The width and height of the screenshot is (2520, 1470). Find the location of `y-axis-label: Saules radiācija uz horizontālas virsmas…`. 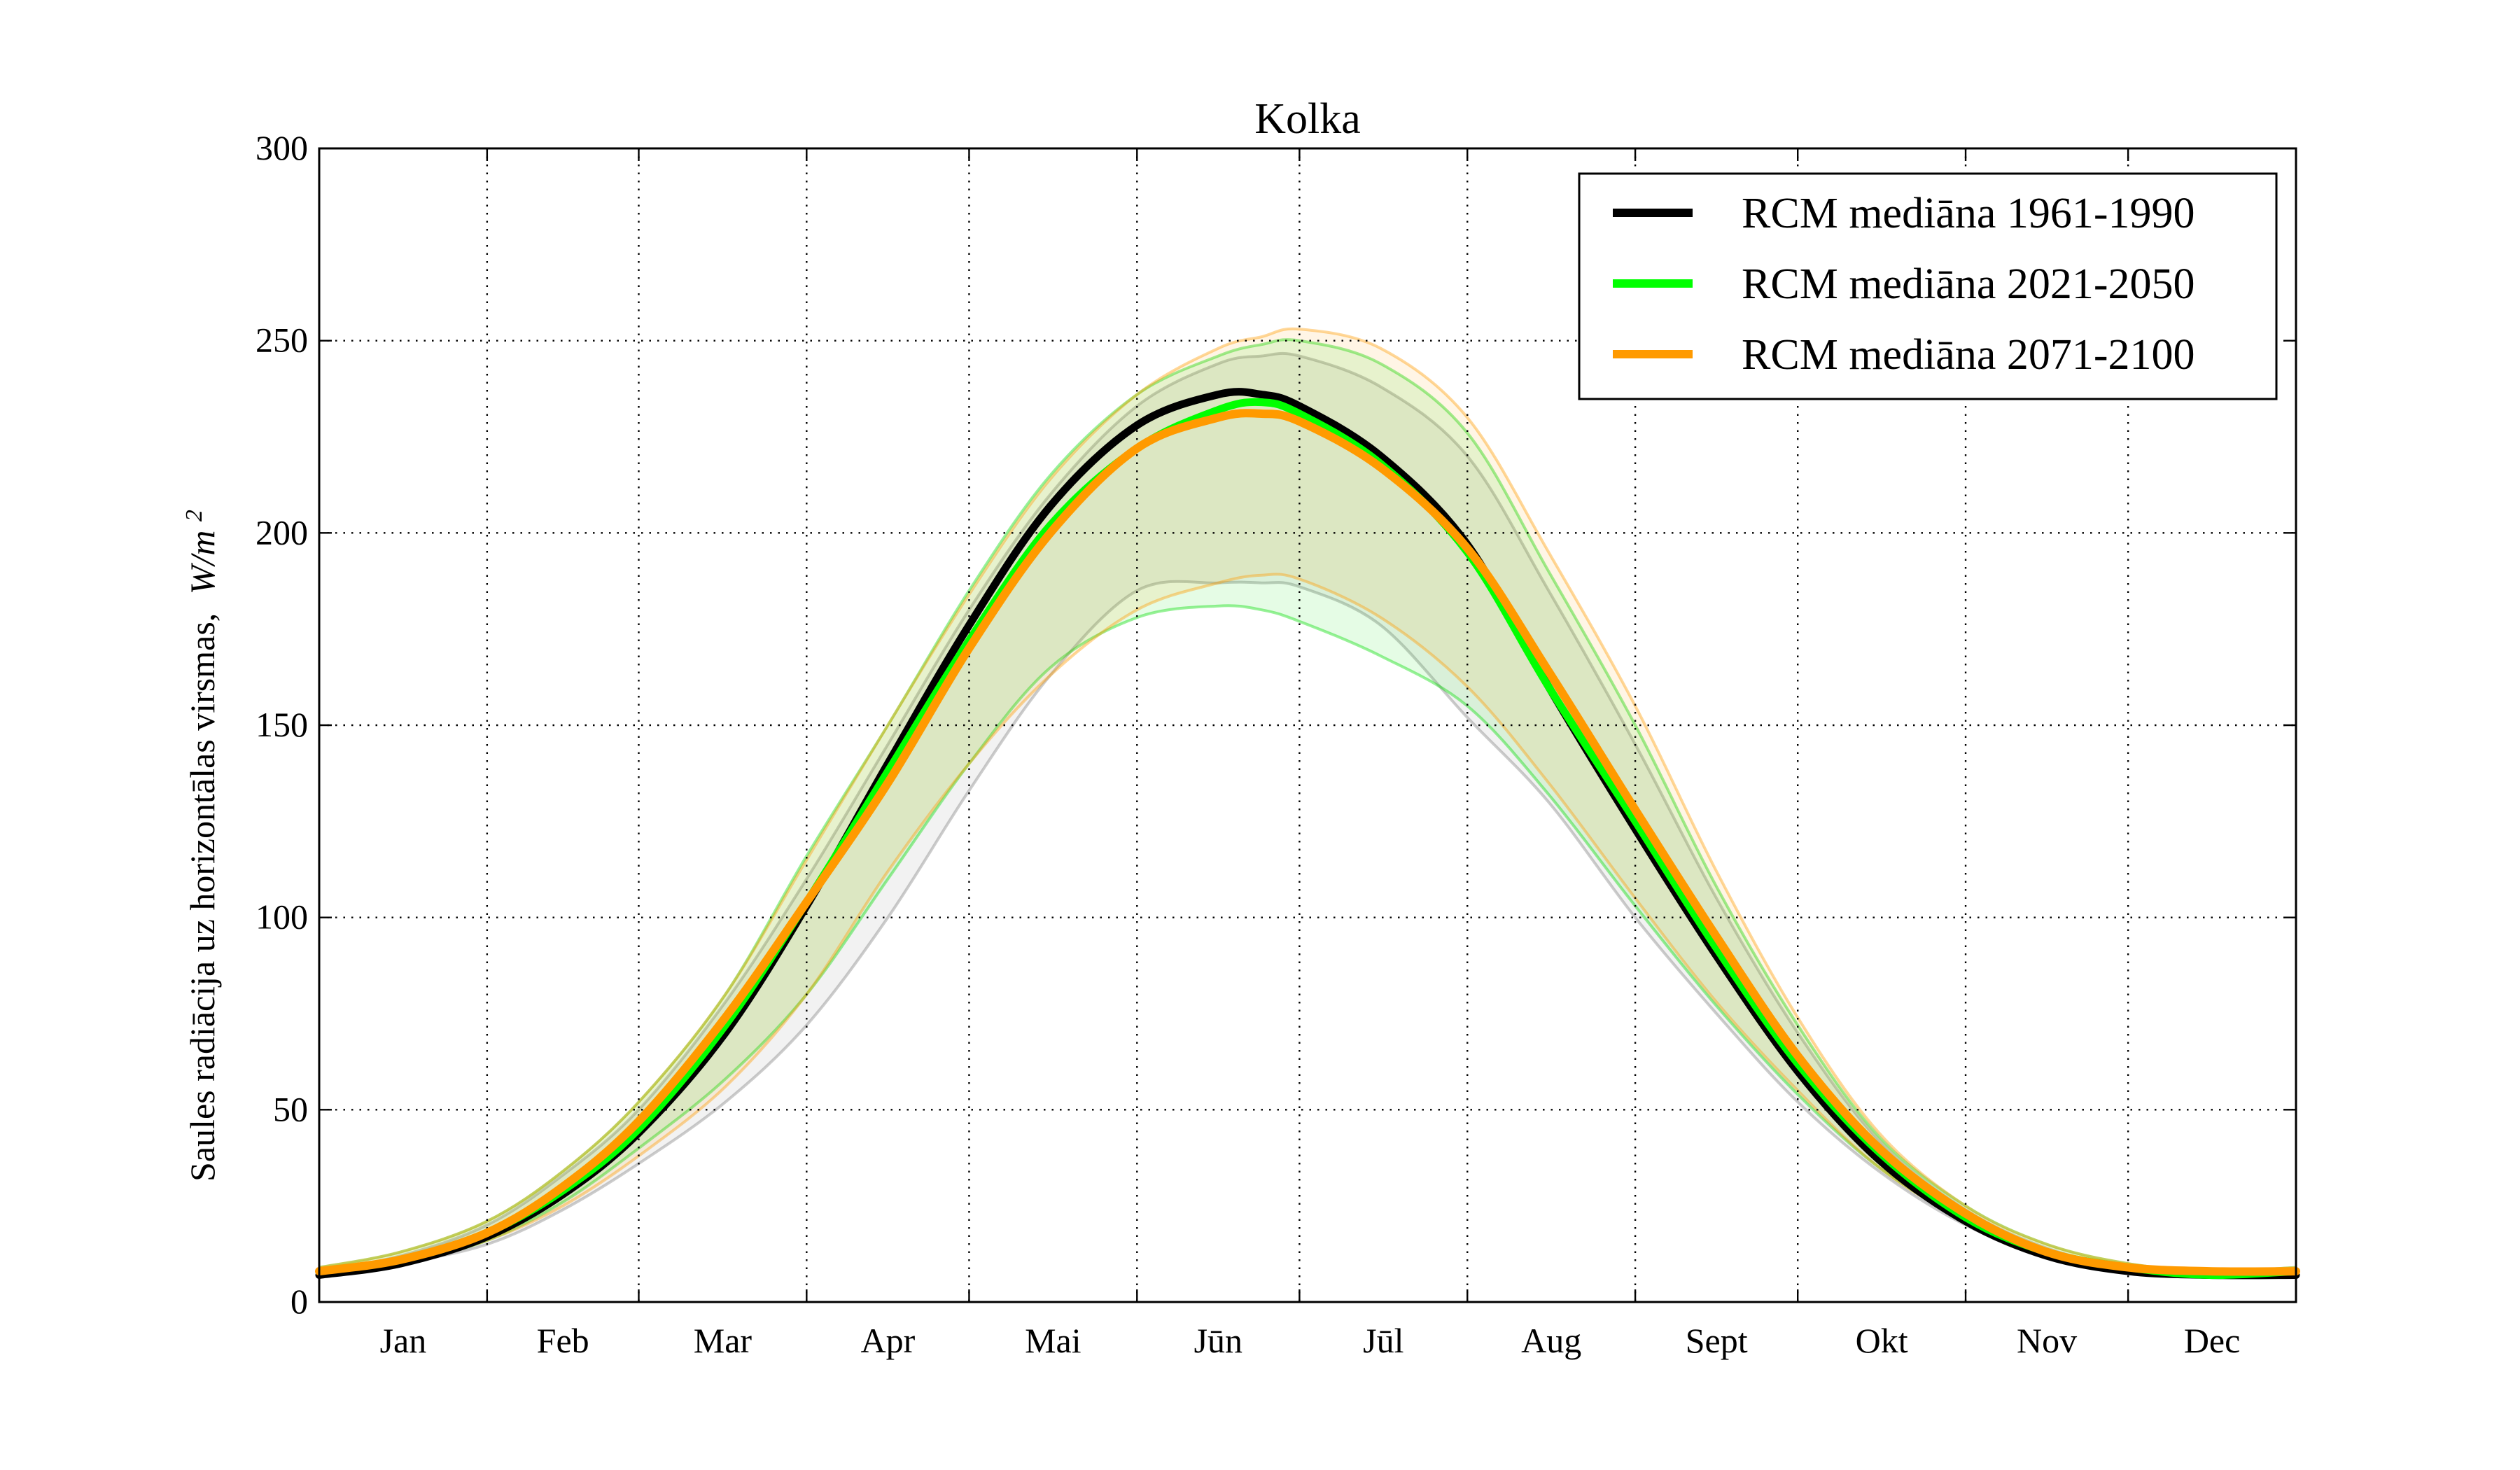

y-axis-label: Saules radiācija uz horizontālas virsmas… is located at coordinates (202, 846).